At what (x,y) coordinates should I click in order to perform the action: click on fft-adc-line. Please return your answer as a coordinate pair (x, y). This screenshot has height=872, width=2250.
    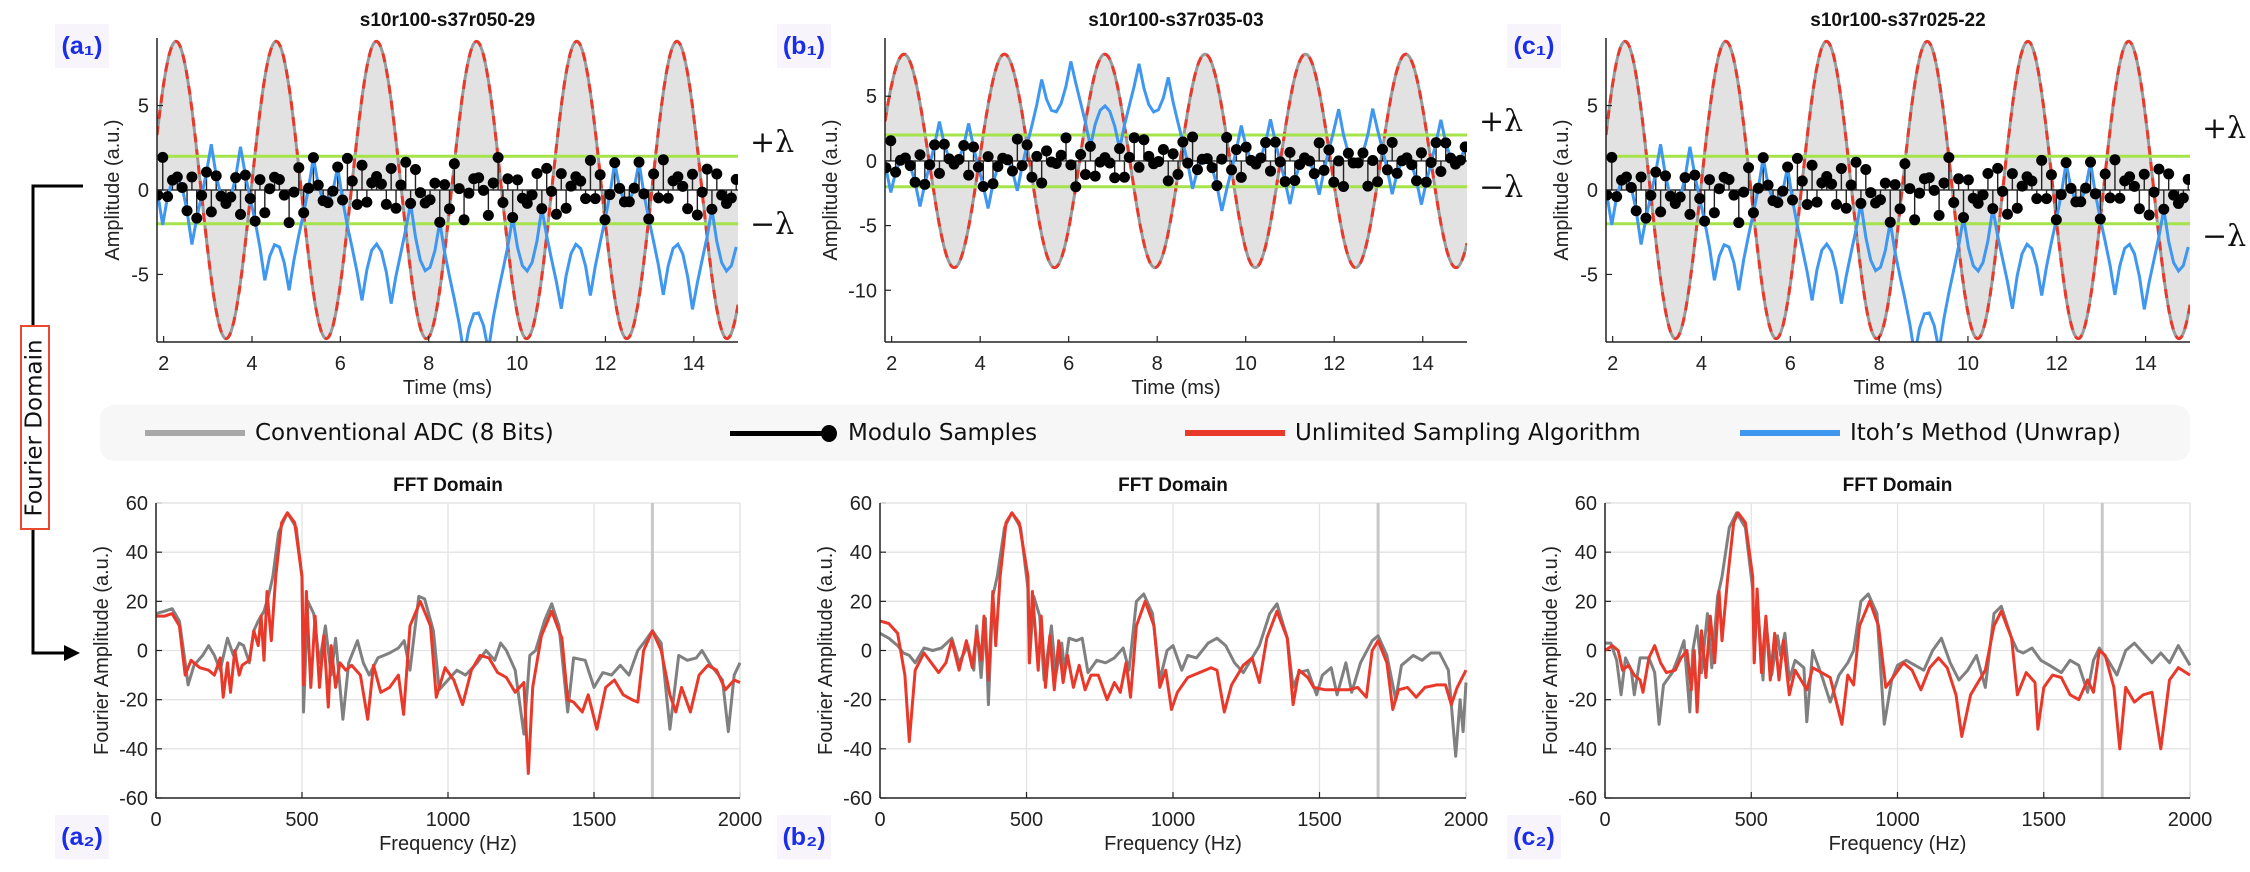
    Looking at the image, I should click on (448, 623).